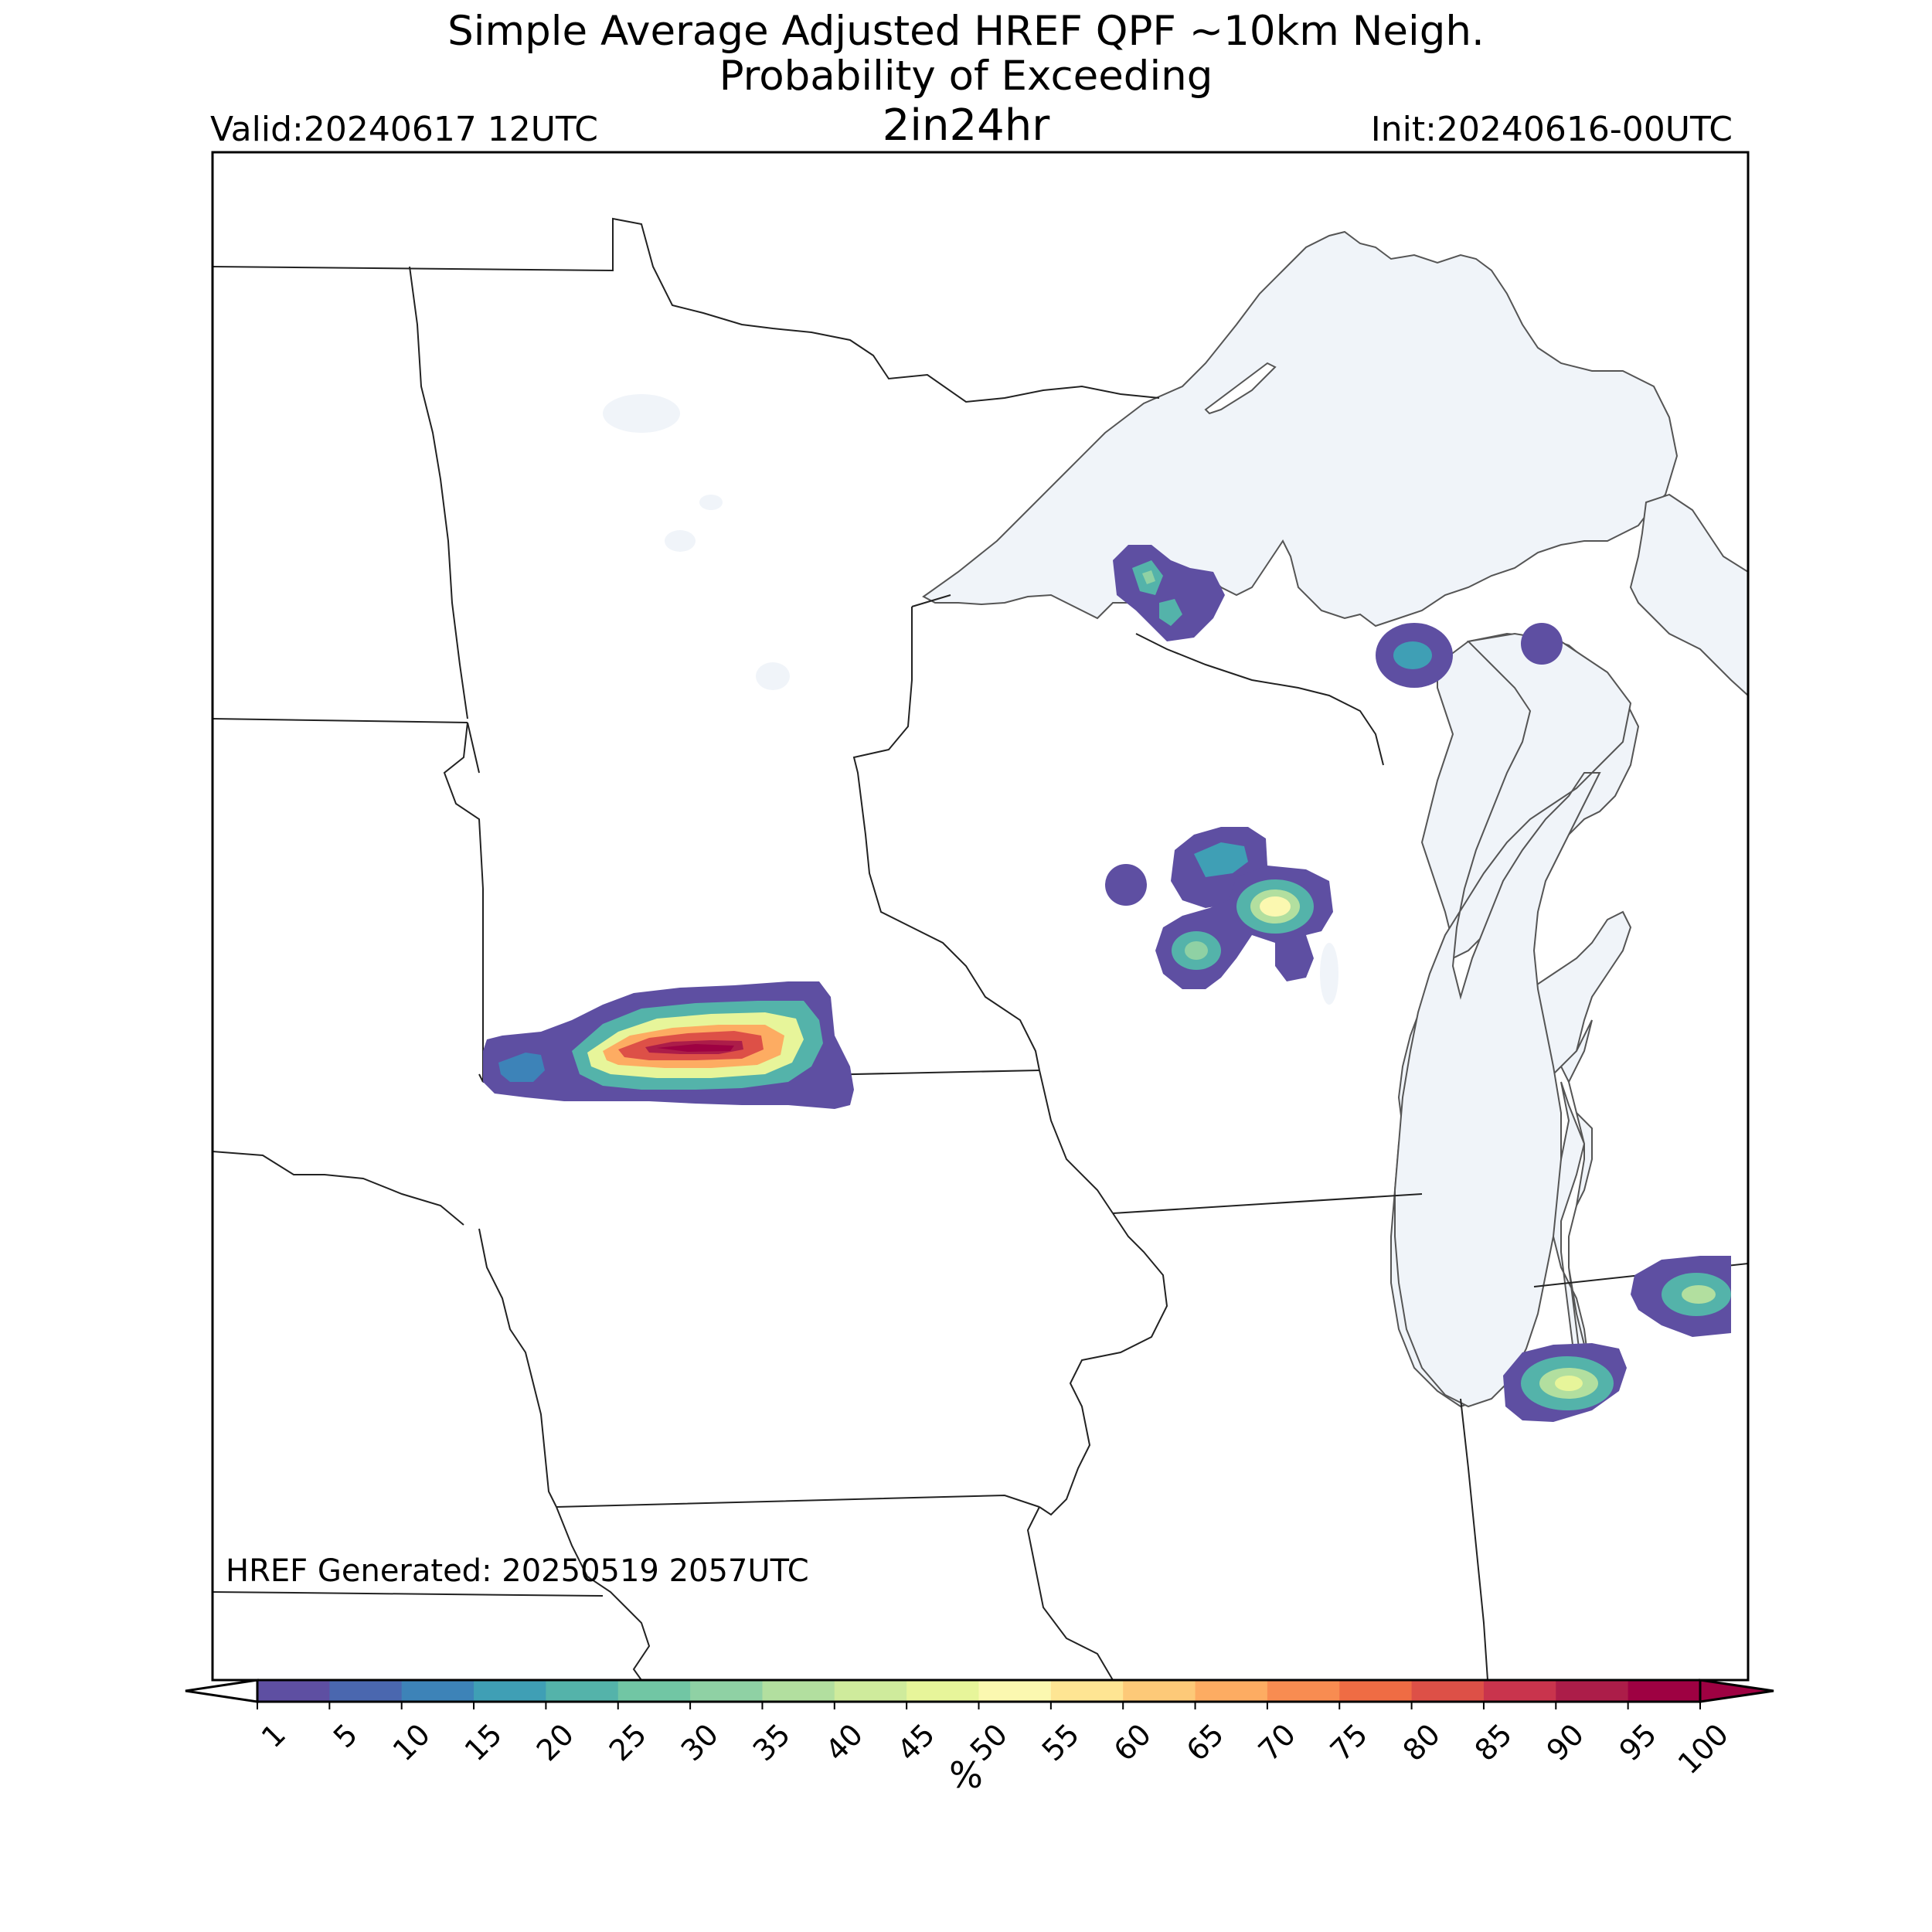  I want to click on colorbar, so click(979, 1694).